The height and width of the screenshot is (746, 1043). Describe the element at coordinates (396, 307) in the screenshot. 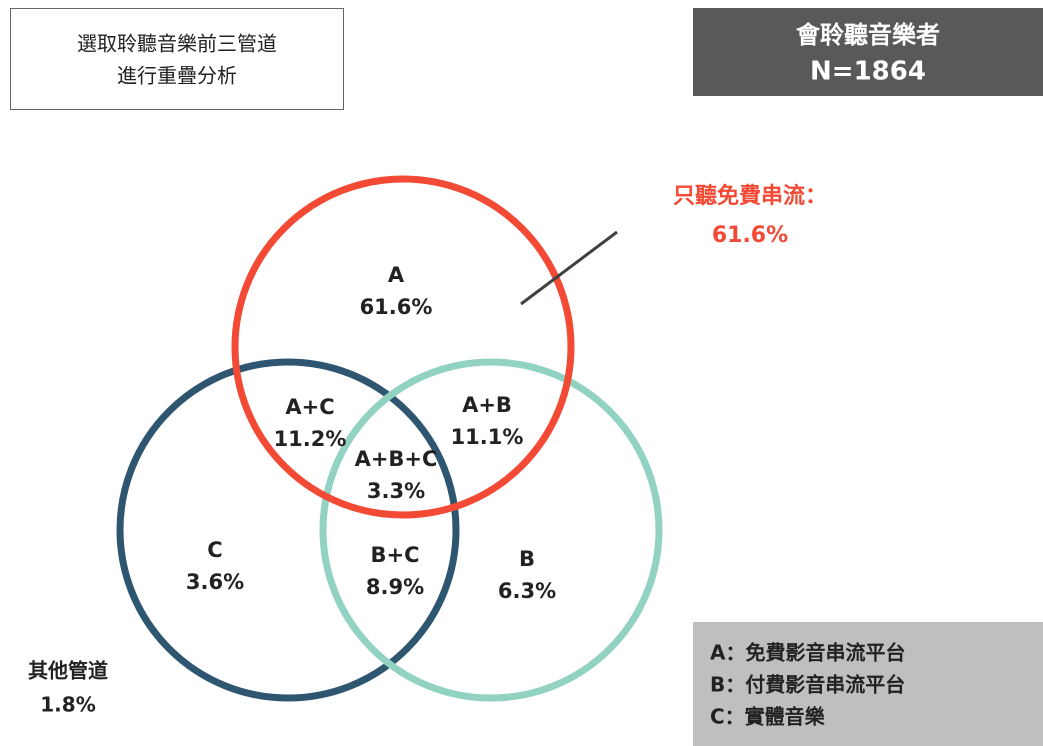

I see `region-value: 61.6%` at that location.